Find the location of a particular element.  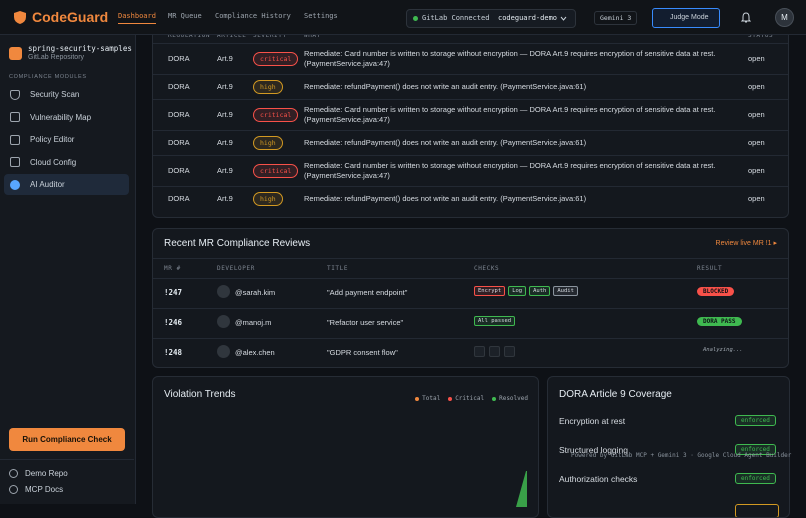

mr-title: "Add payment endpoint" is located at coordinates (367, 292).